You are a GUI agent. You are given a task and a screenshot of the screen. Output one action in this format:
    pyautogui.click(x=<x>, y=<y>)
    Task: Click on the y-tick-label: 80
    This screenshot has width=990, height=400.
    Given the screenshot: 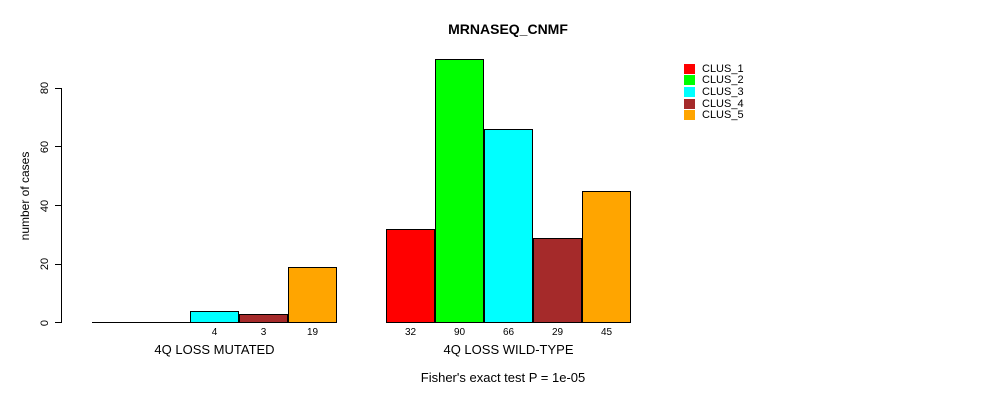 What is the action you would take?
    pyautogui.click(x=45, y=88)
    